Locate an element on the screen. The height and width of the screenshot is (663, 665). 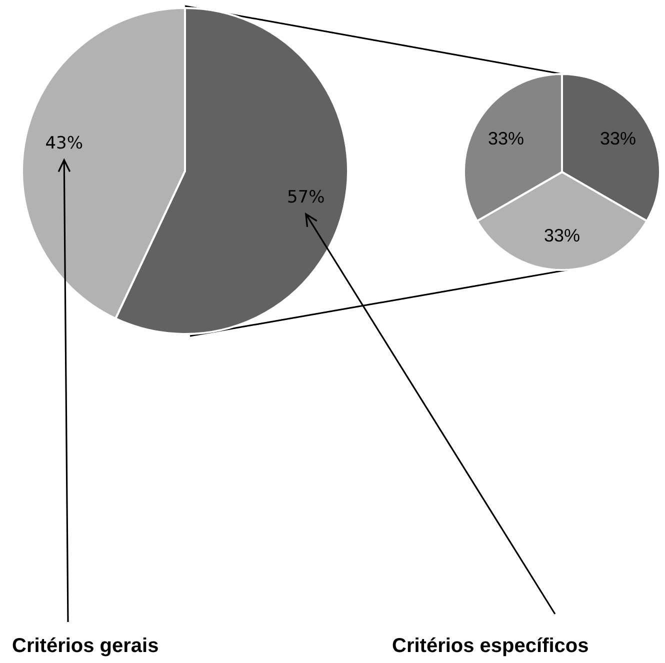
slice-label: Critérios gerais is located at coordinates (85, 646).